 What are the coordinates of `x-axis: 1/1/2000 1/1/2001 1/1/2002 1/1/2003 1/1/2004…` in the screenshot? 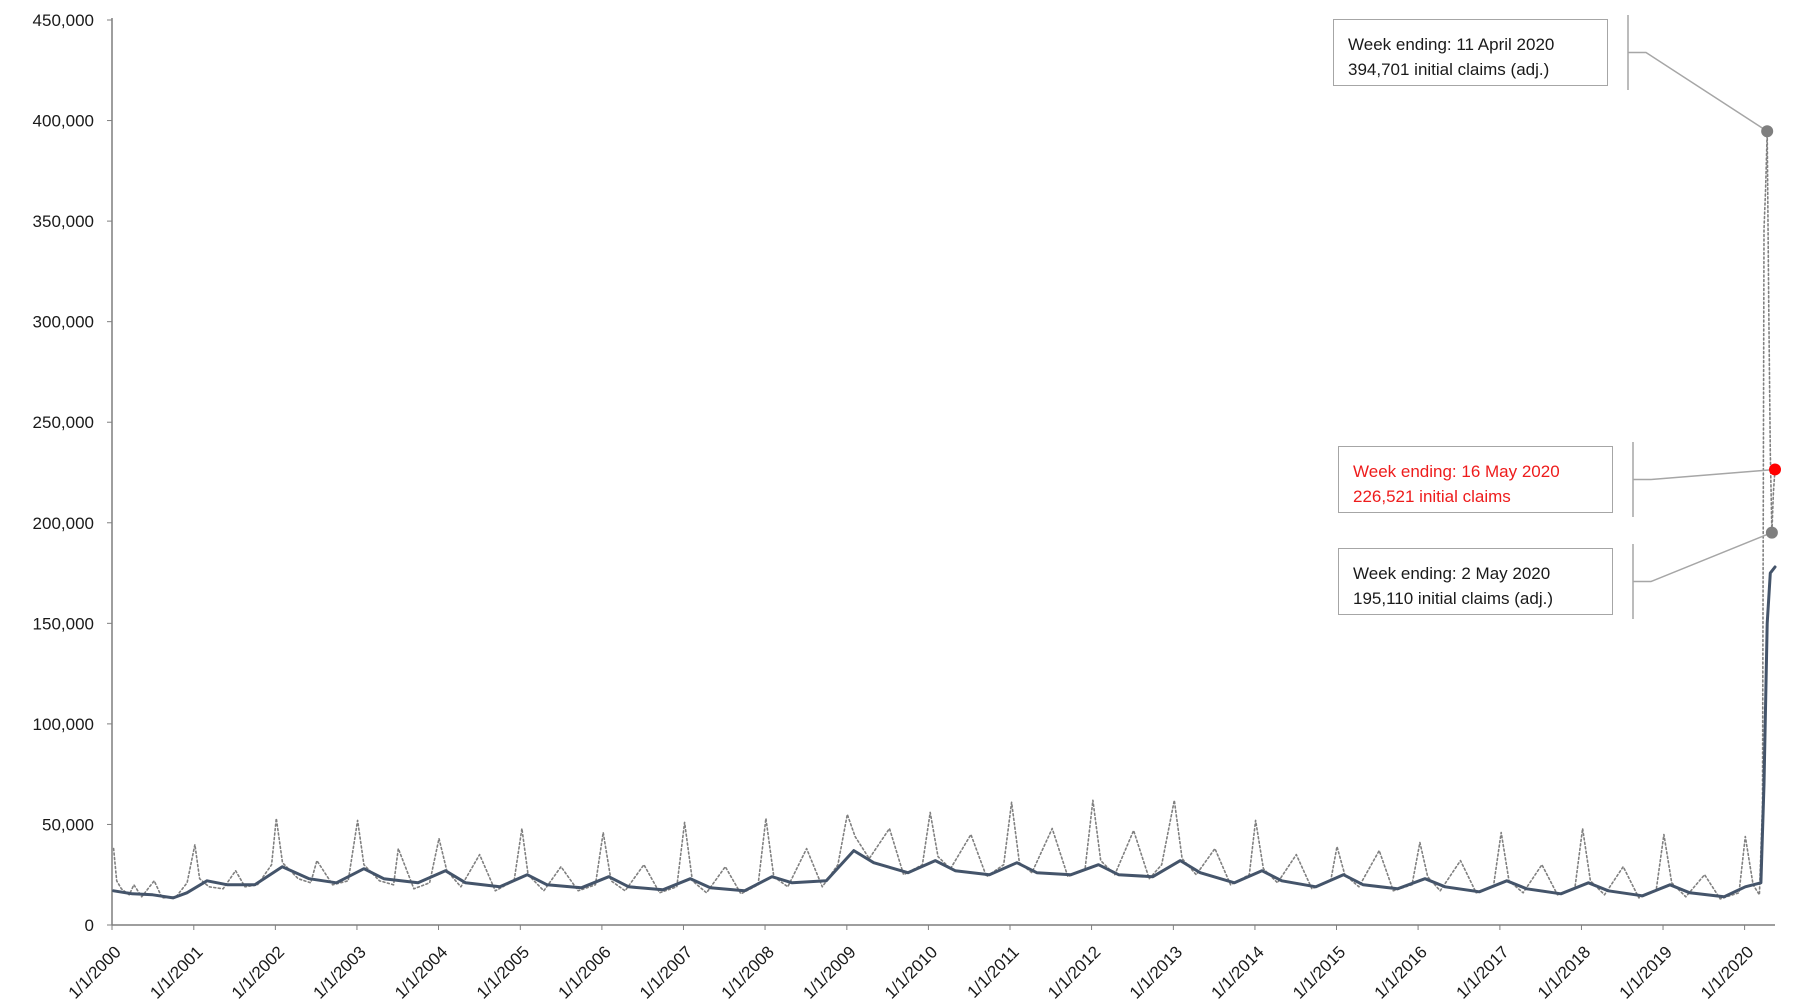 It's located at (920, 962).